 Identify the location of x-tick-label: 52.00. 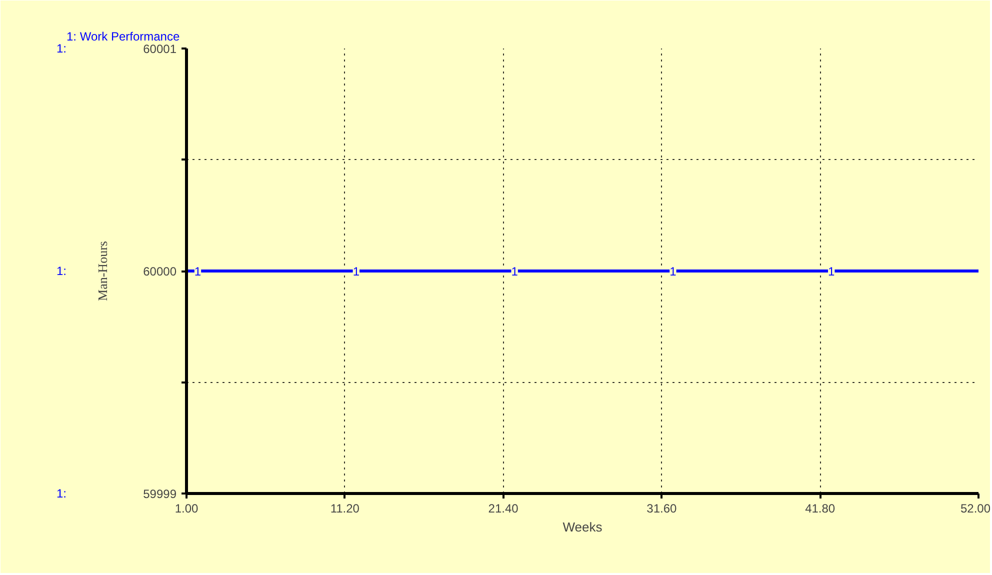
(975, 509).